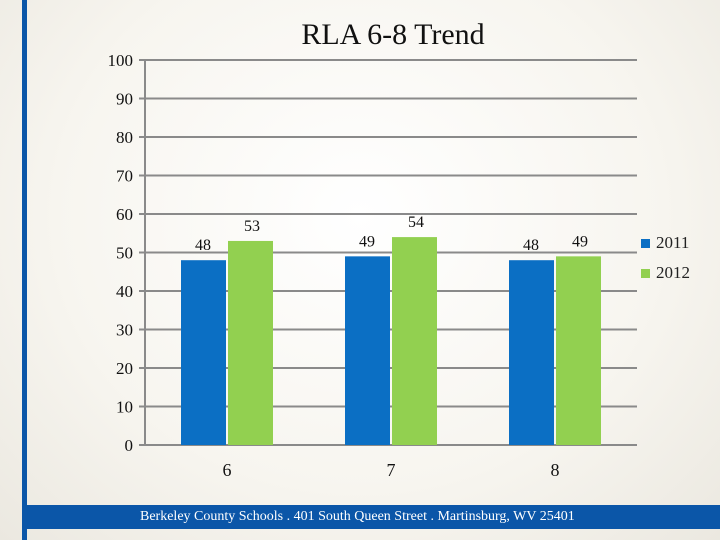  What do you see at coordinates (124, 330) in the screenshot?
I see `ytick-label-30: 30` at bounding box center [124, 330].